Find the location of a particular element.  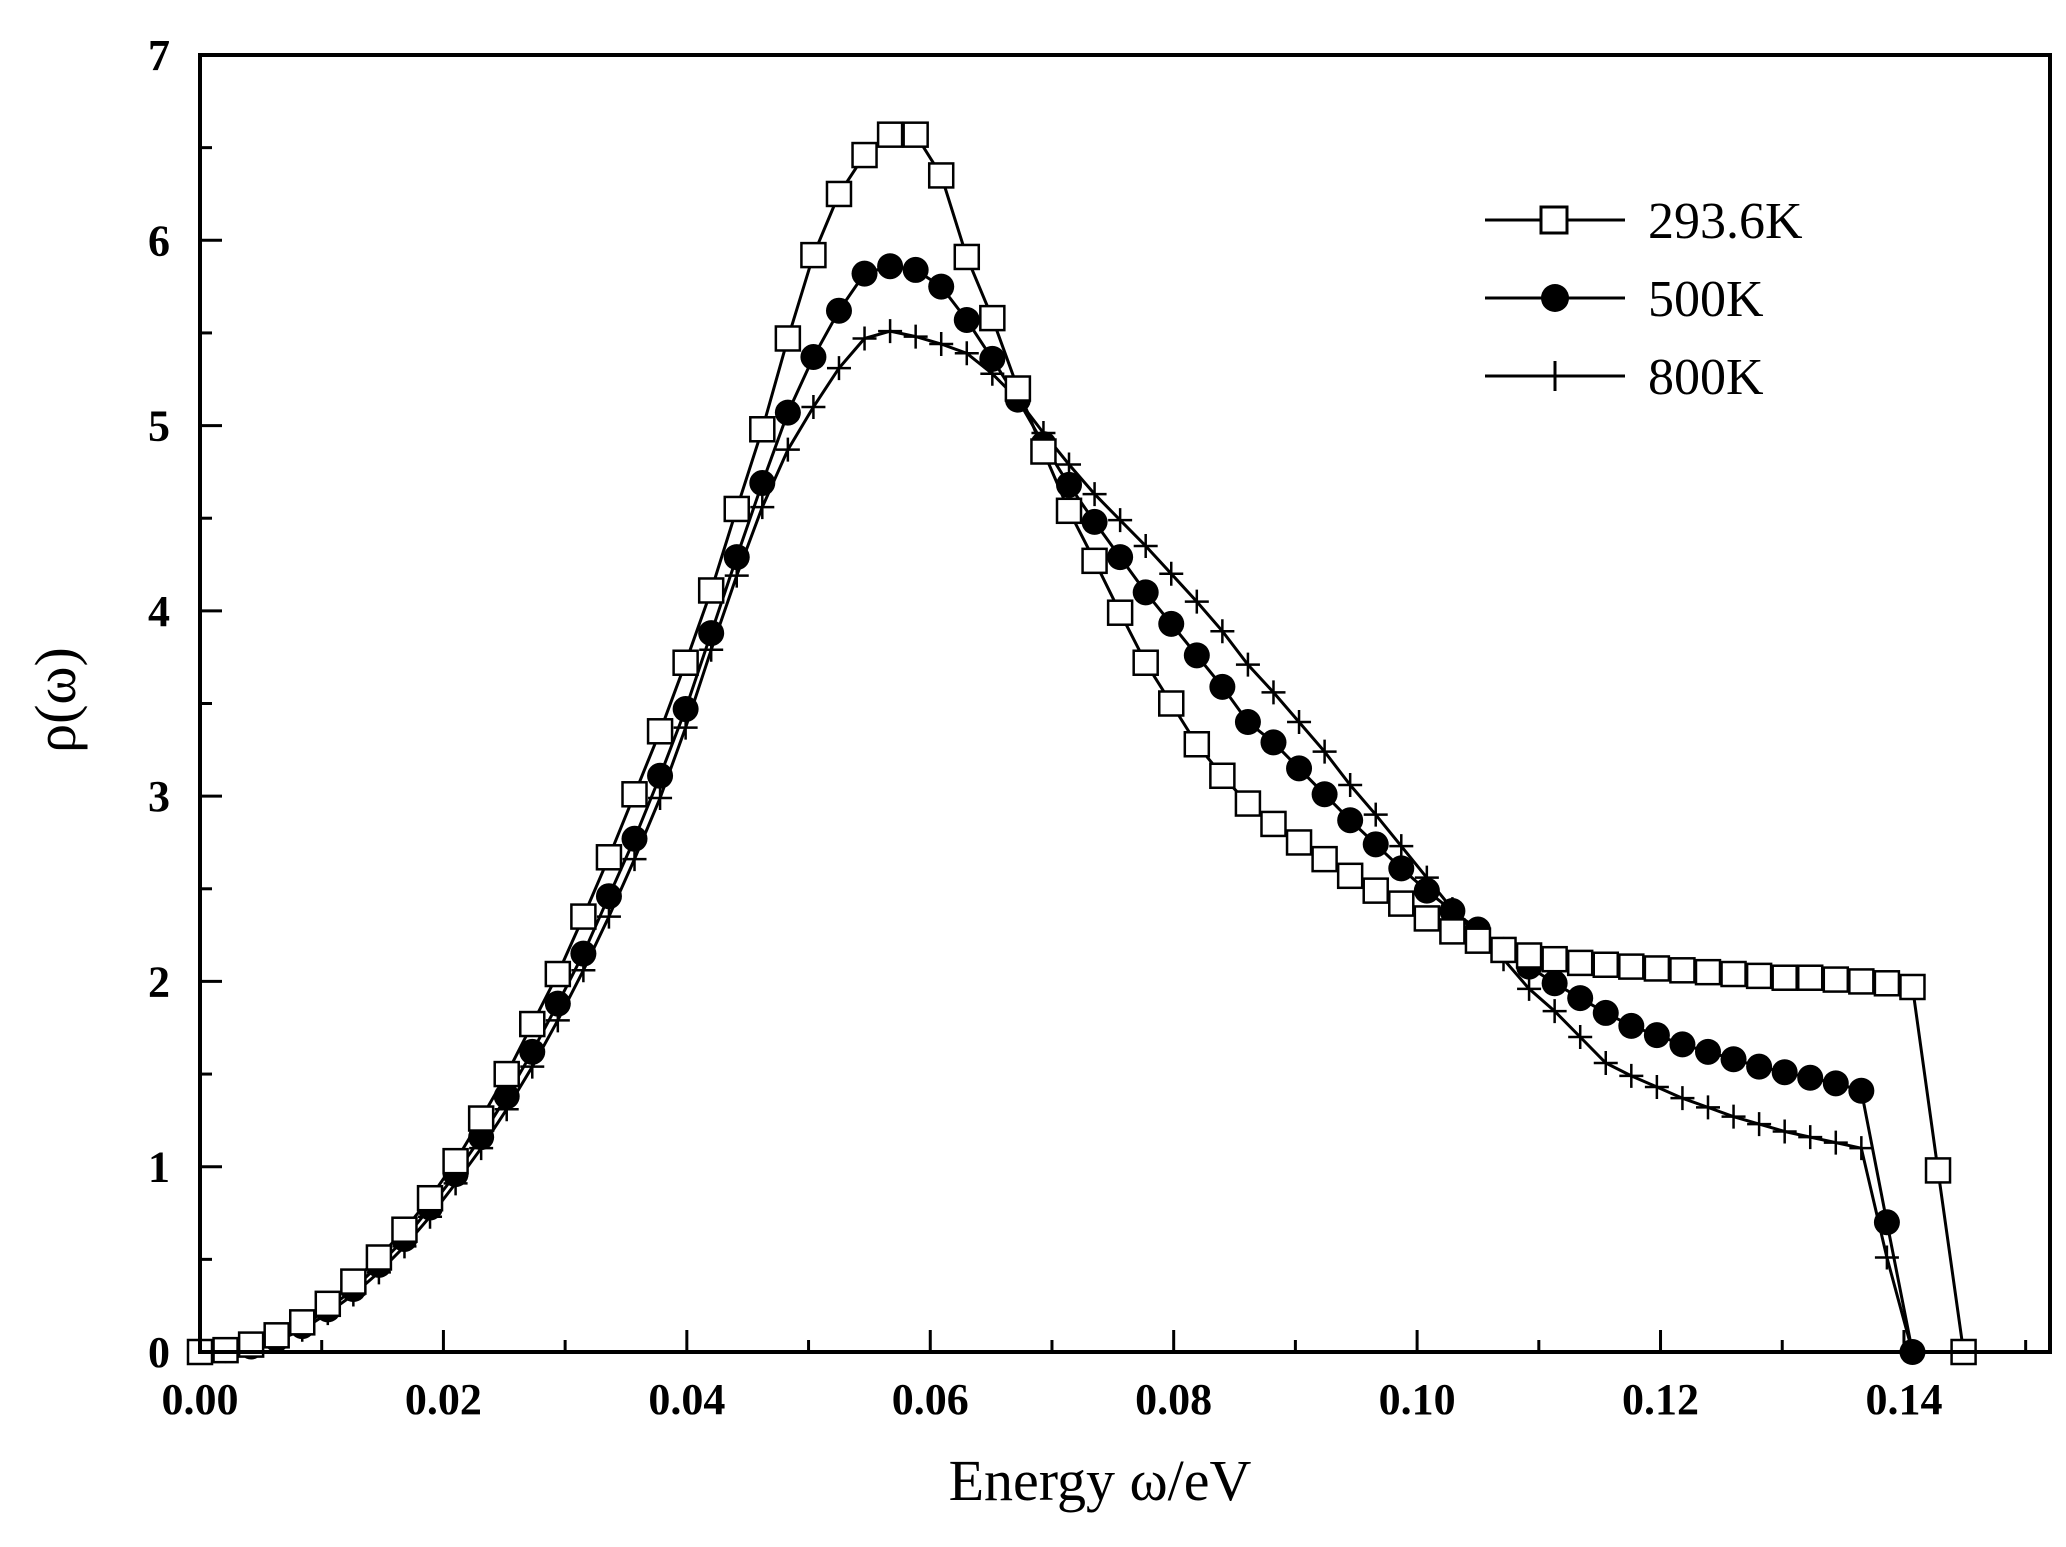

legend-marker-circle is located at coordinates (1555, 298).